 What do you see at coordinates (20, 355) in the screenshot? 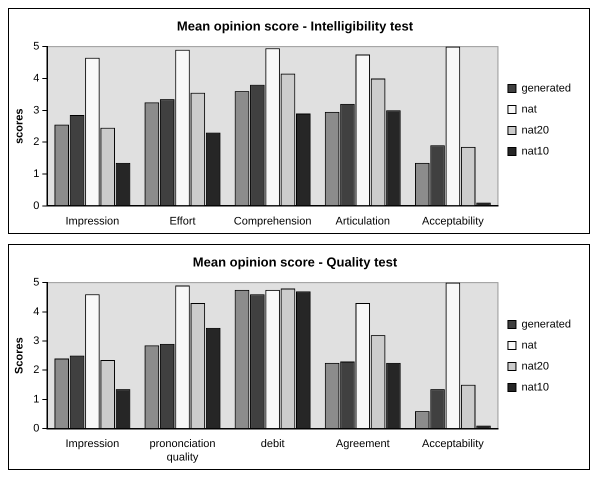
I see `y-axis-title: Scores` at bounding box center [20, 355].